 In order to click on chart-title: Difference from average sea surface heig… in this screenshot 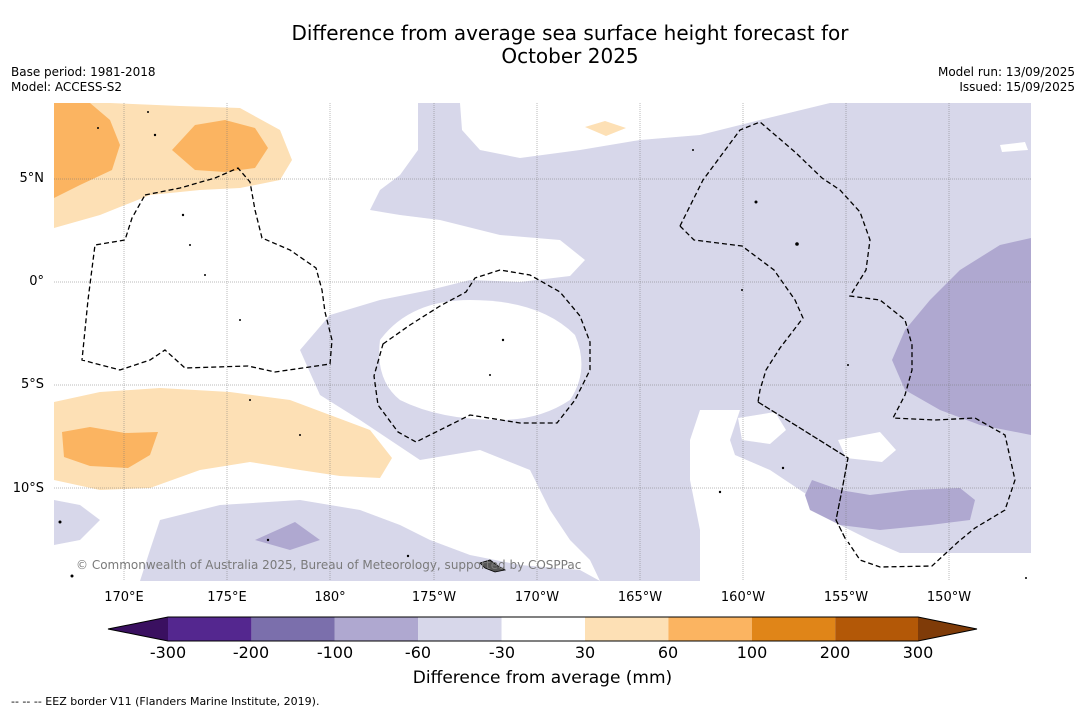, I will do `click(542, 45)`.